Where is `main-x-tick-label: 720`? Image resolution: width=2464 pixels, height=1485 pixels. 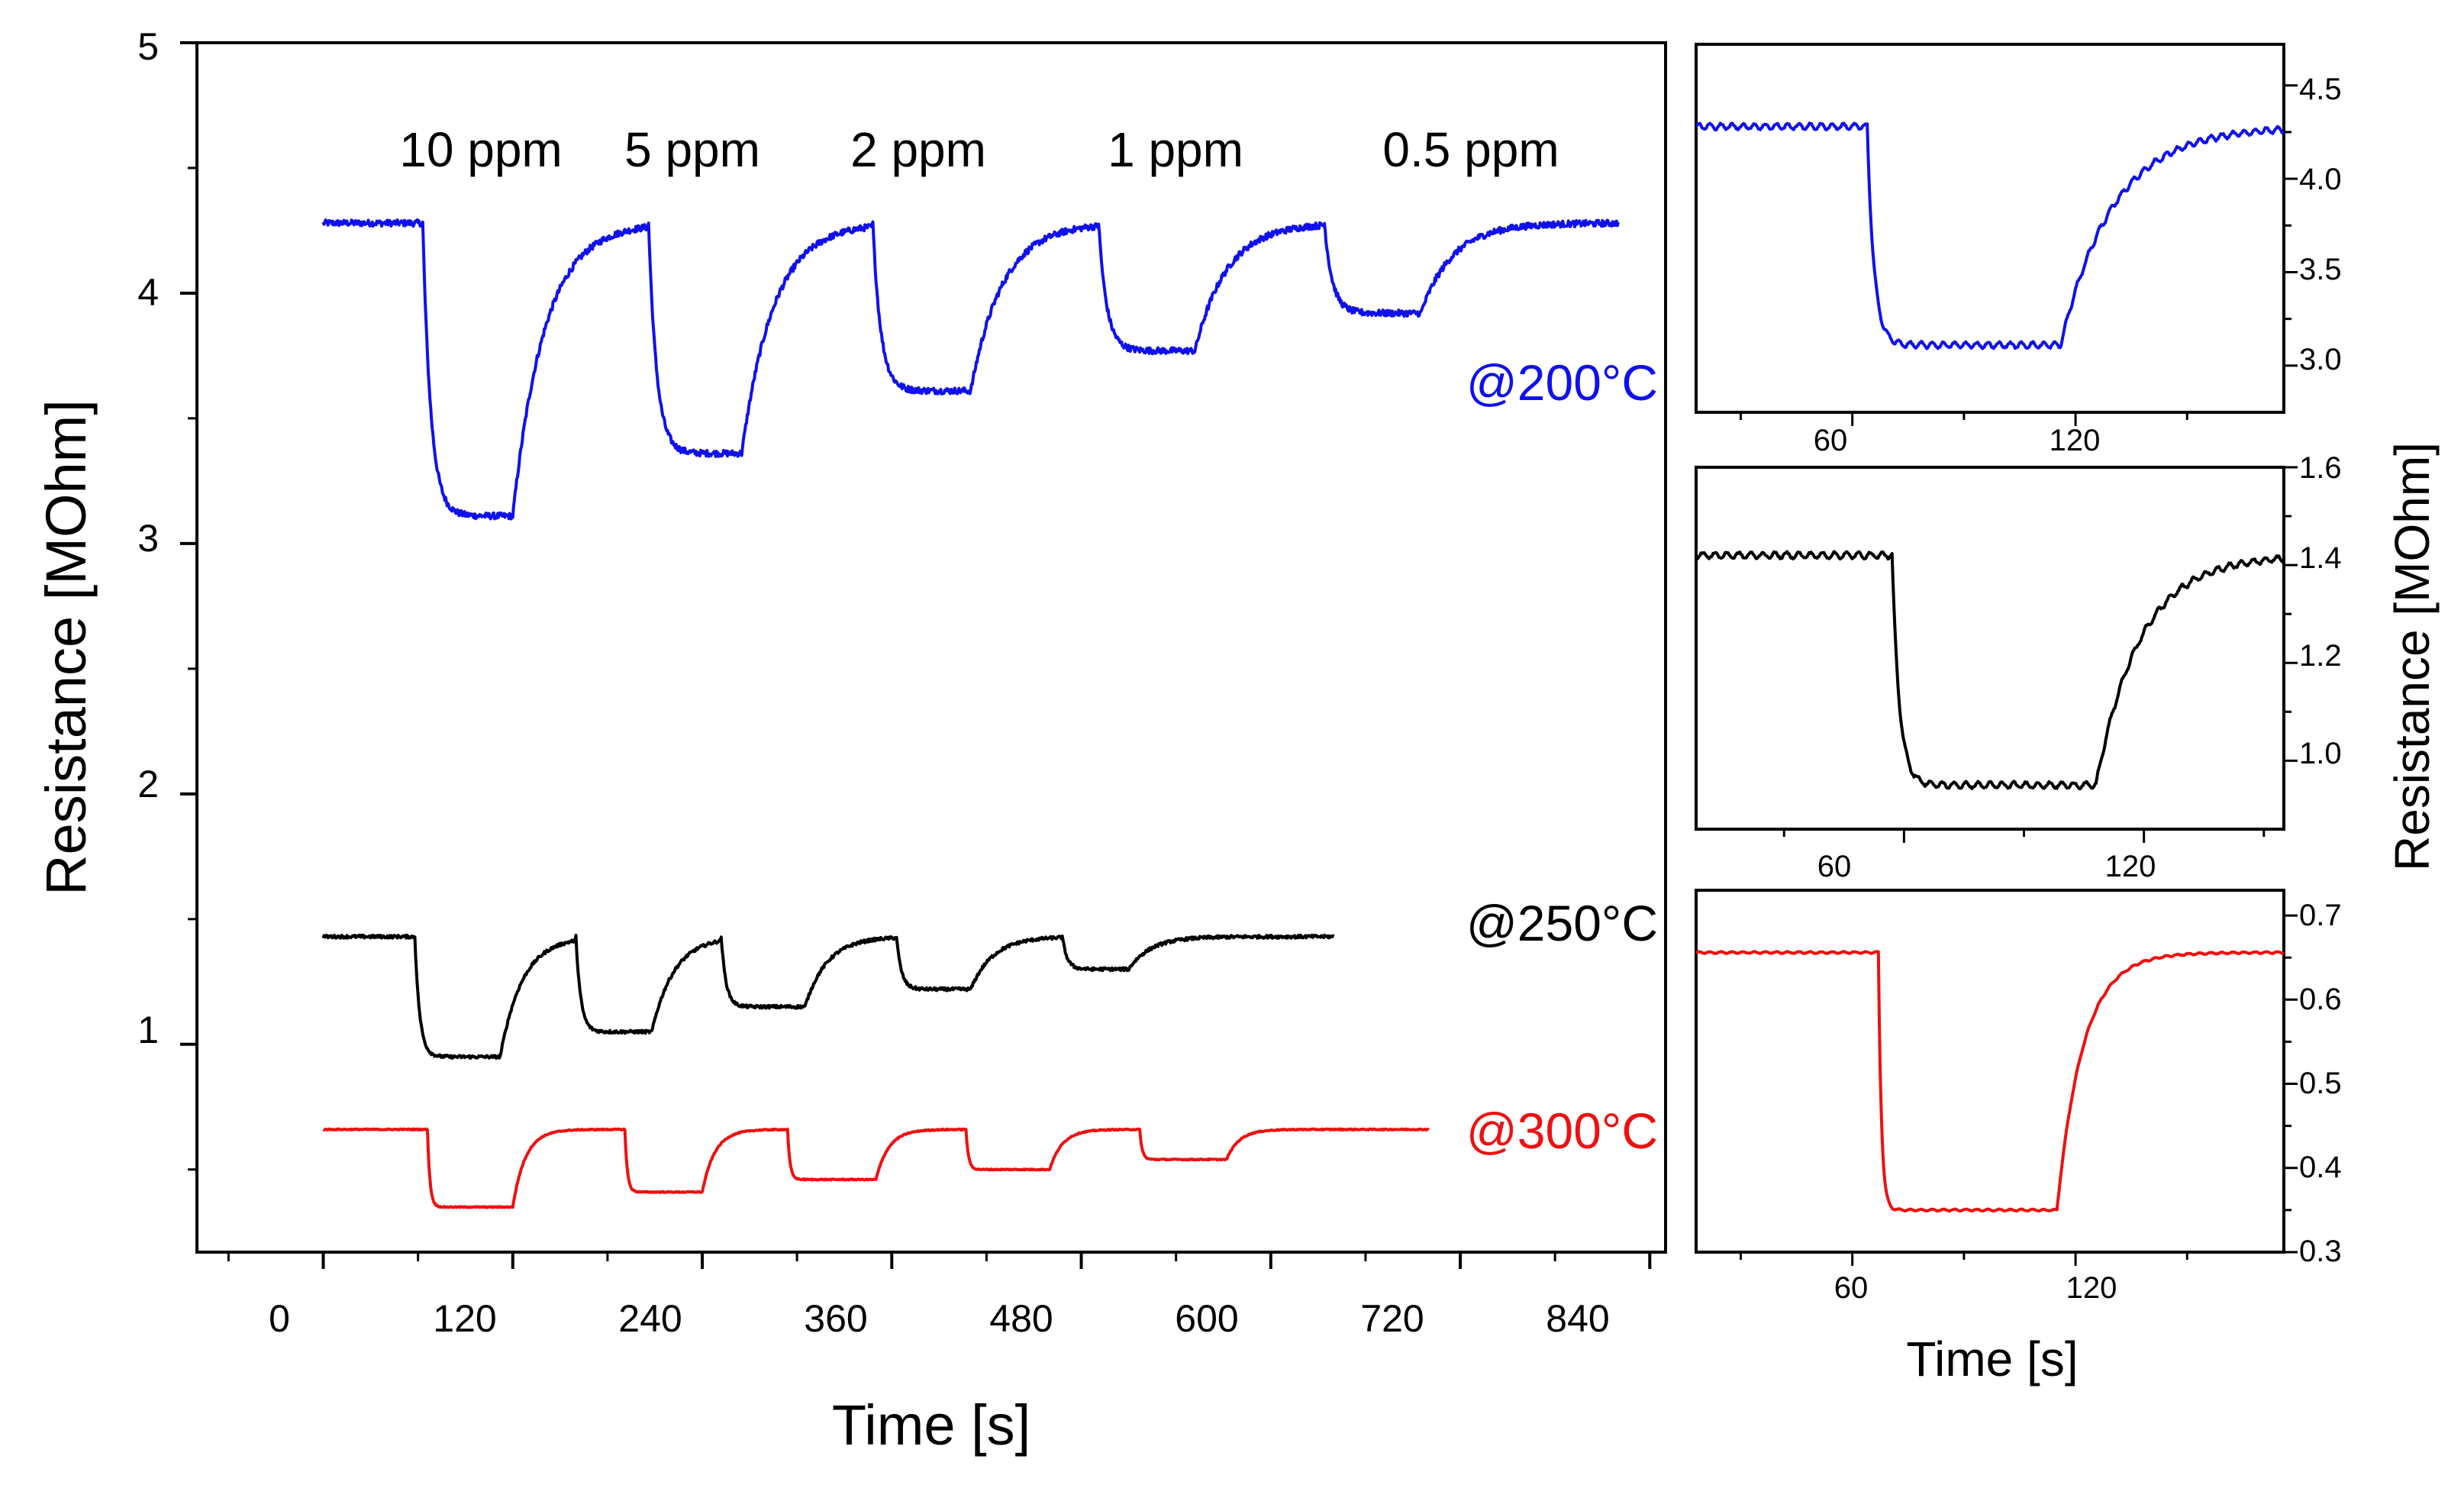 main-x-tick-label: 720 is located at coordinates (1392, 1318).